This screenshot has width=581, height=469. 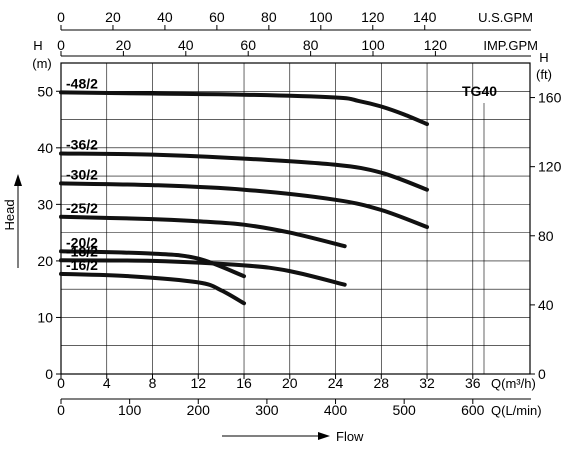 What do you see at coordinates (248, 45) in the screenshot?
I see `x-impgpm-tick-label: 60` at bounding box center [248, 45].